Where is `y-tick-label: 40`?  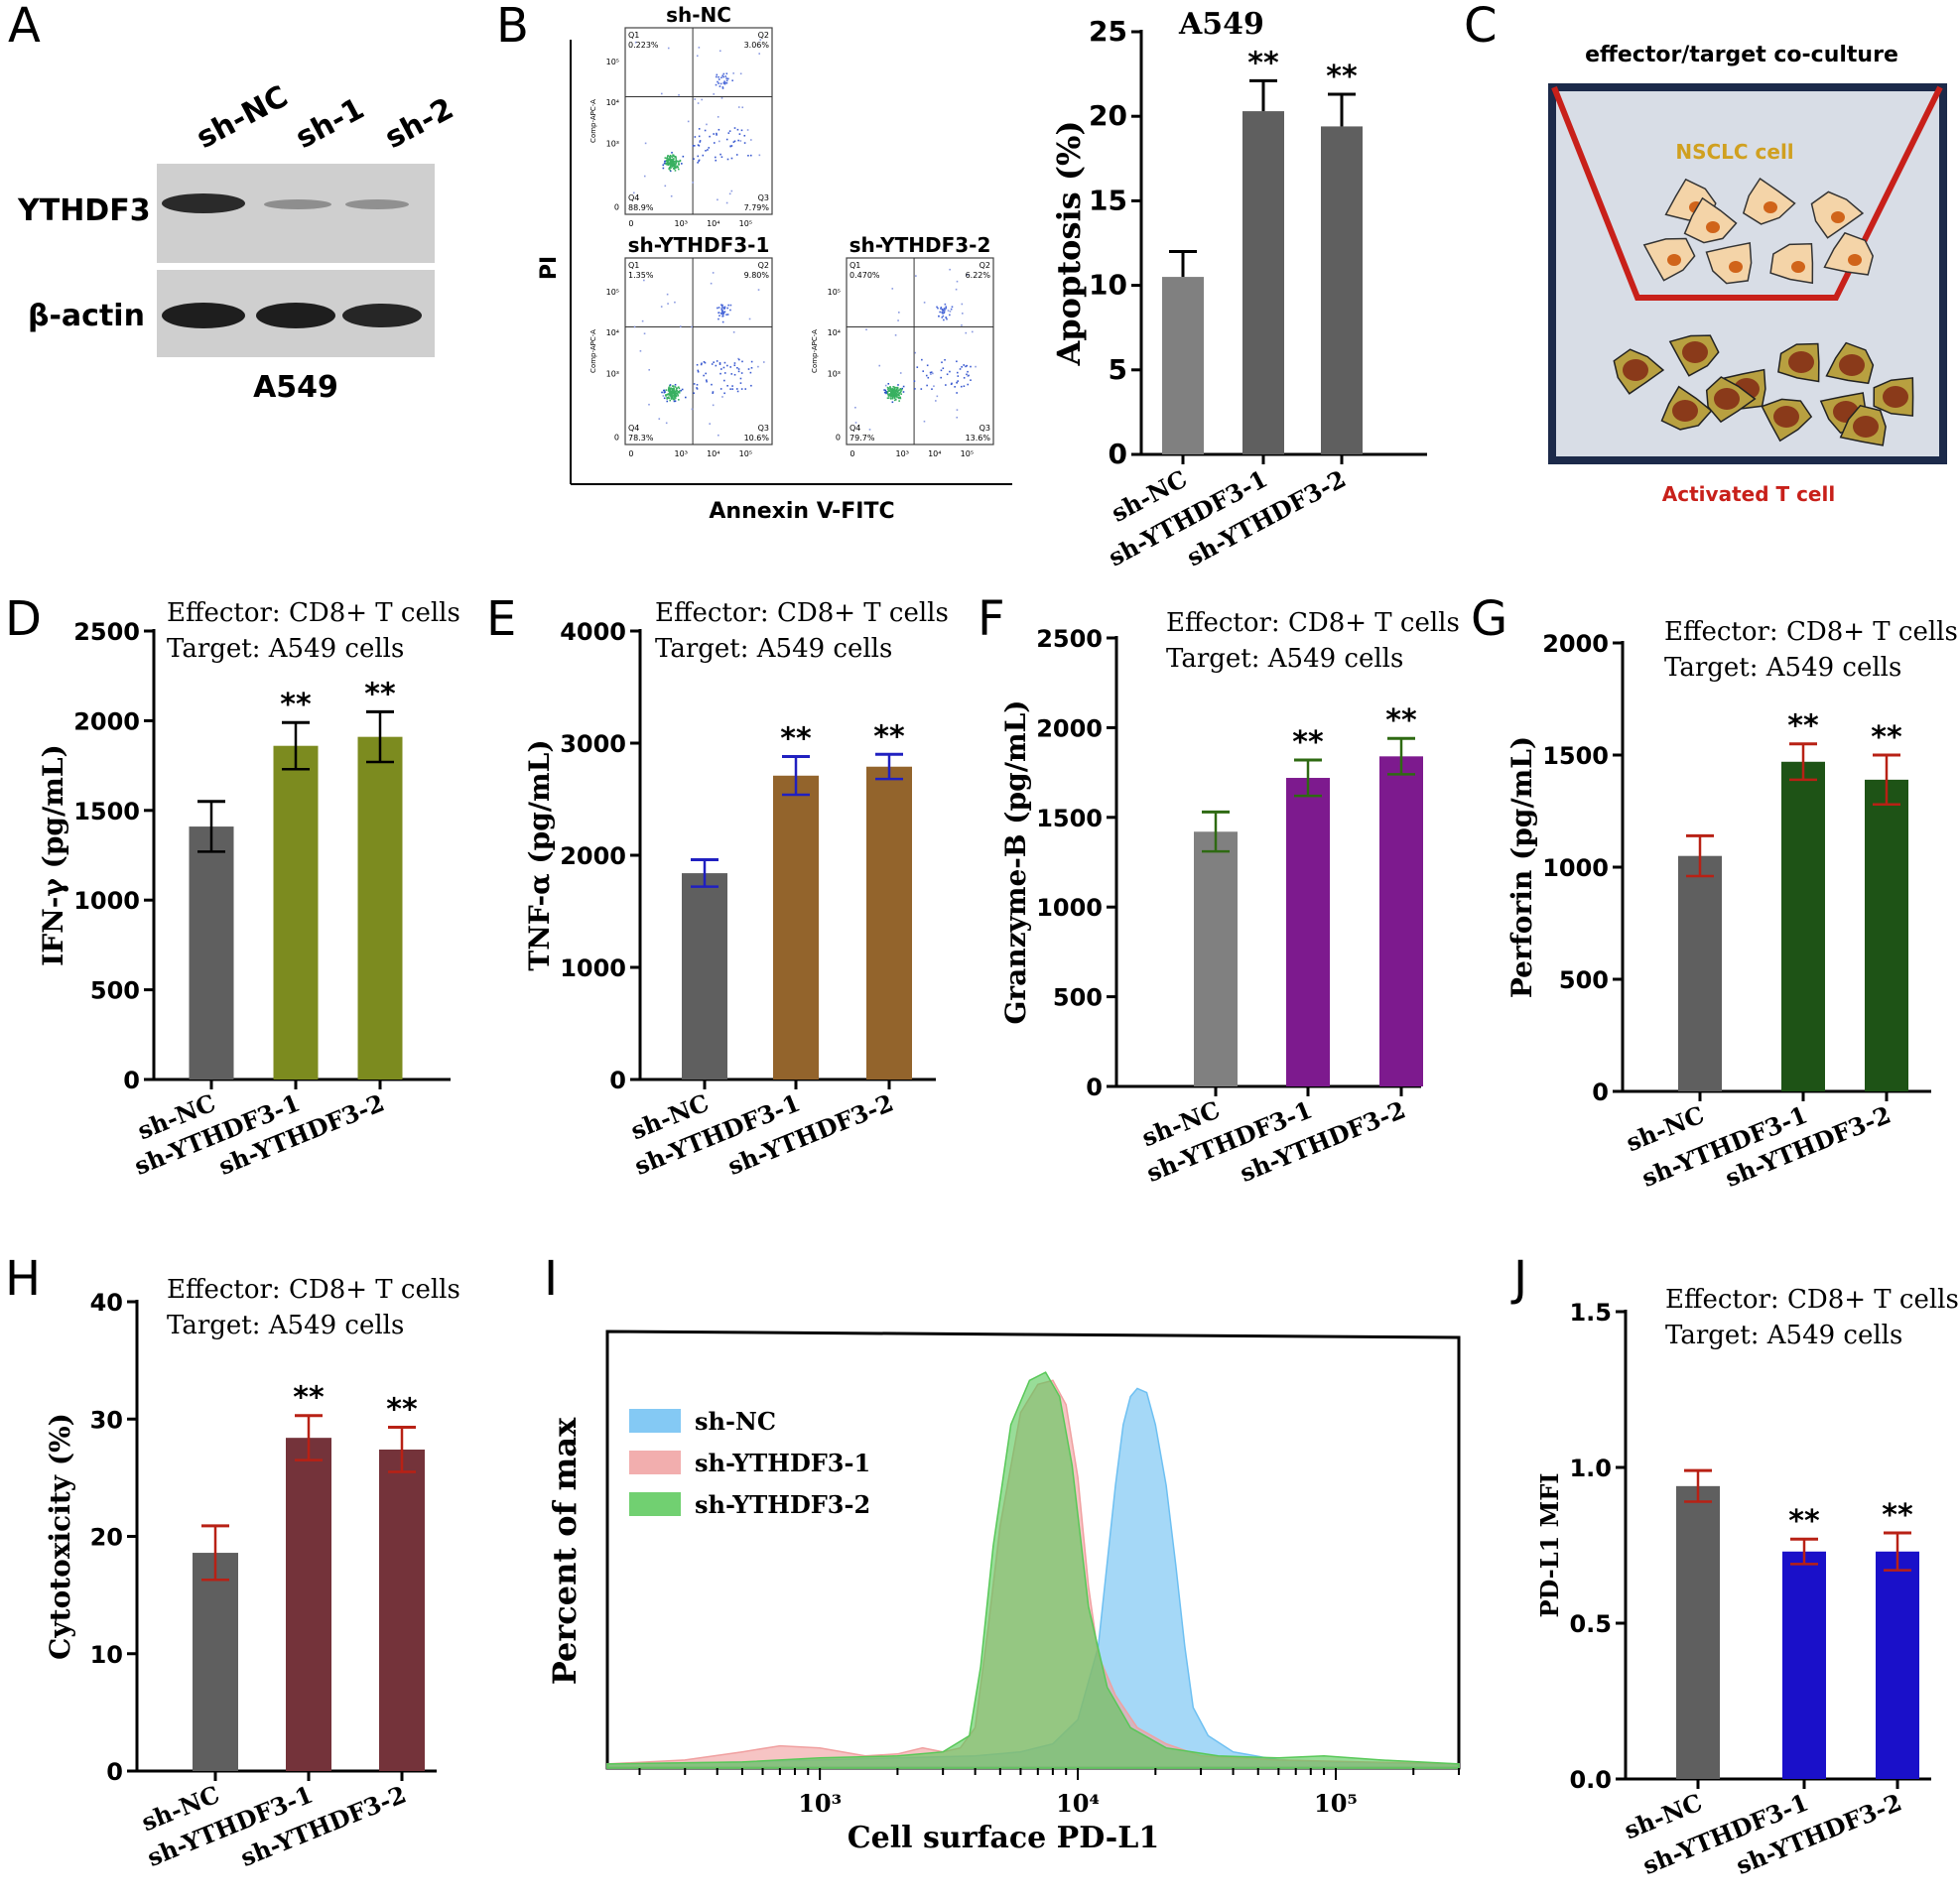
y-tick-label: 40 is located at coordinates (106, 1303).